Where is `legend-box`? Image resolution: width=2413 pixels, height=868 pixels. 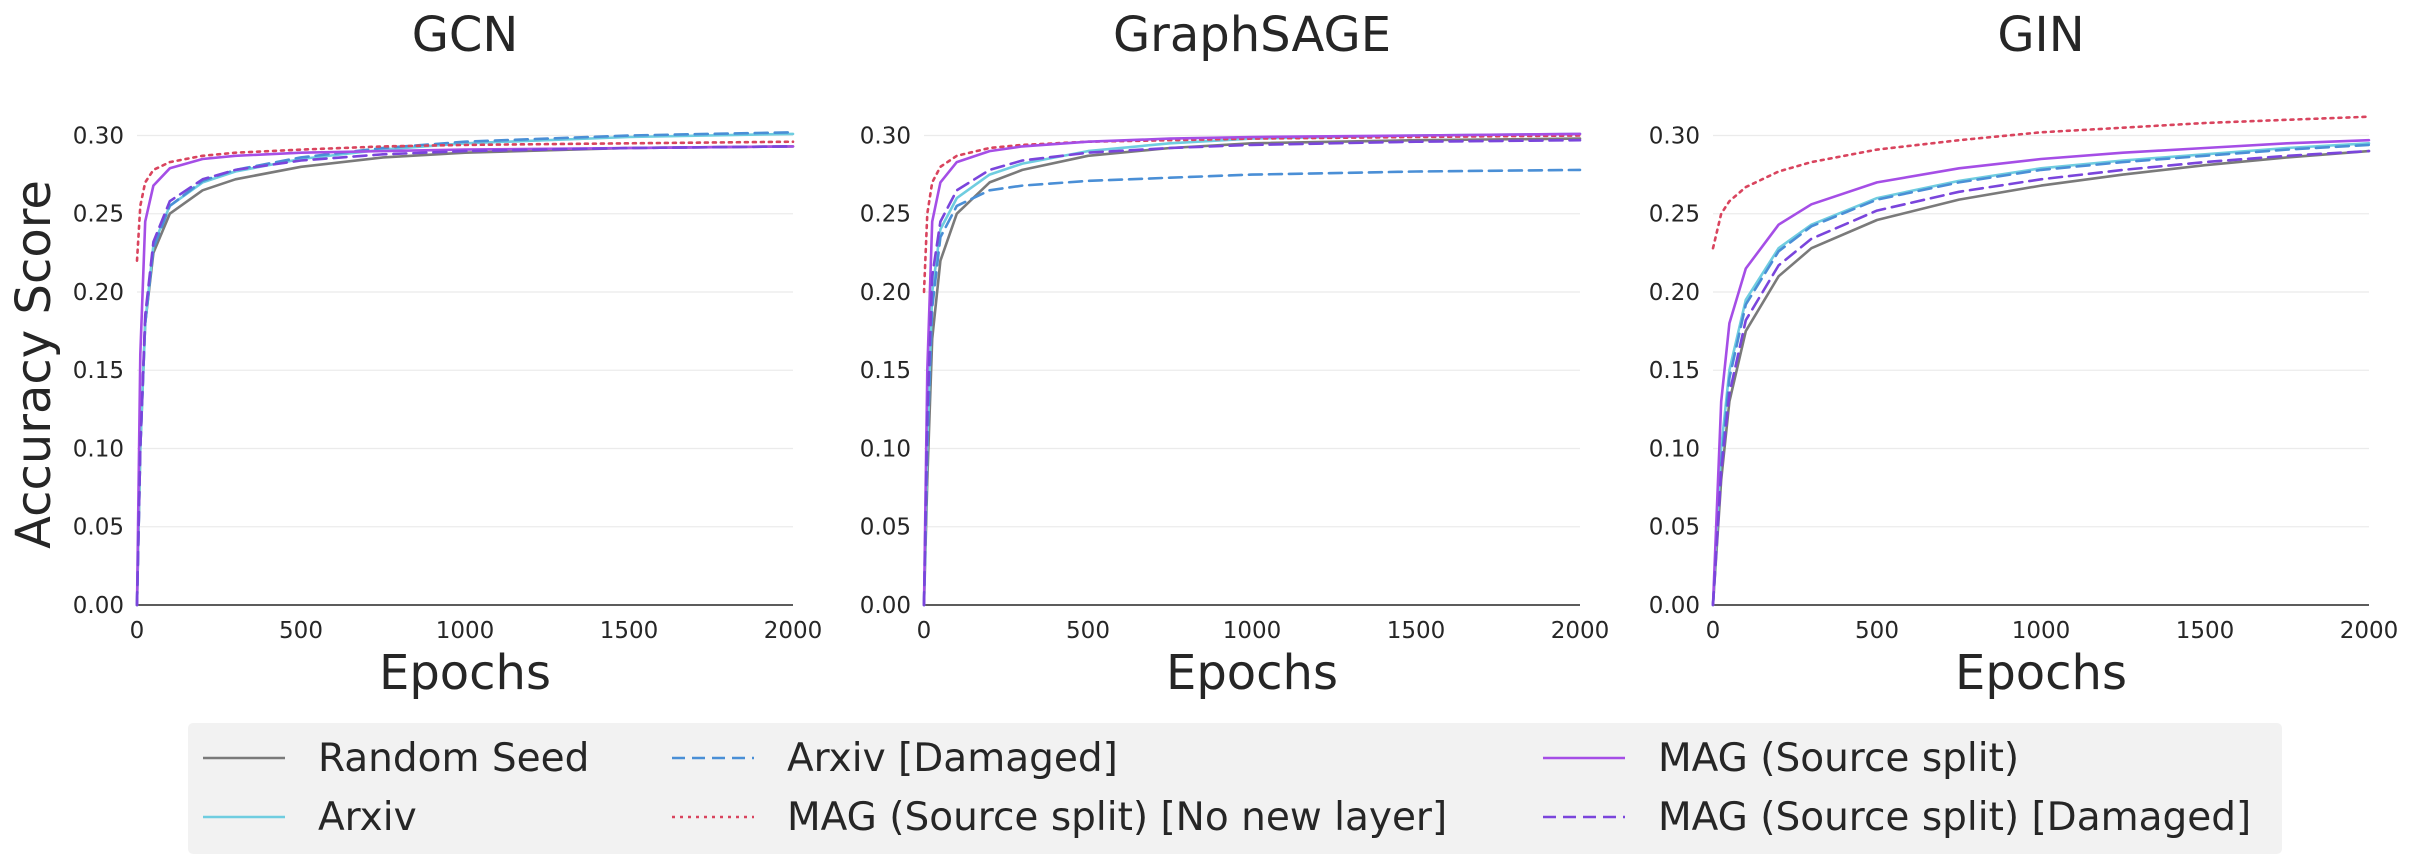
legend-box is located at coordinates (1235, 788).